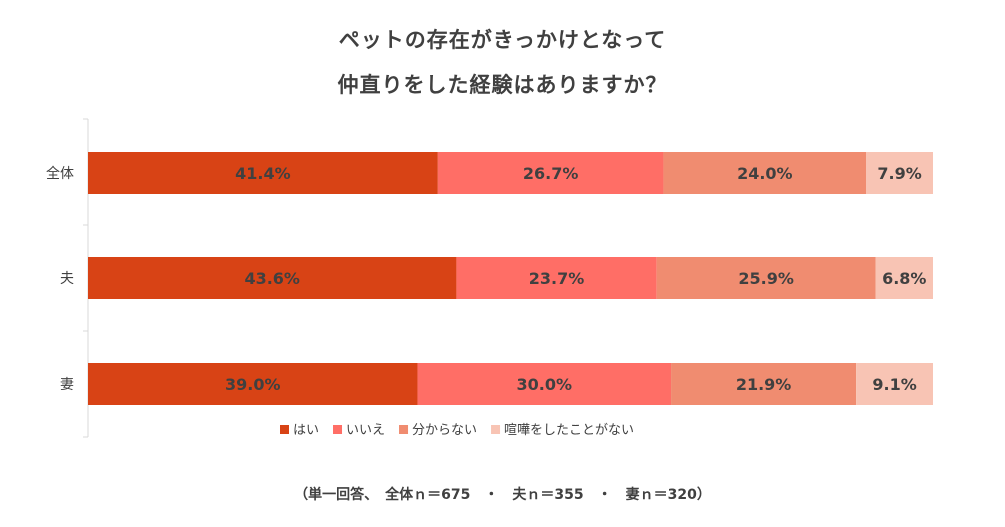  Describe the element at coordinates (502, 495) in the screenshot. I see `sample-size-footnote: （単一回答、 全体ｎ＝675 ・ 夫ｎ＝355 ・ 妻ｎ＝320）` at that location.